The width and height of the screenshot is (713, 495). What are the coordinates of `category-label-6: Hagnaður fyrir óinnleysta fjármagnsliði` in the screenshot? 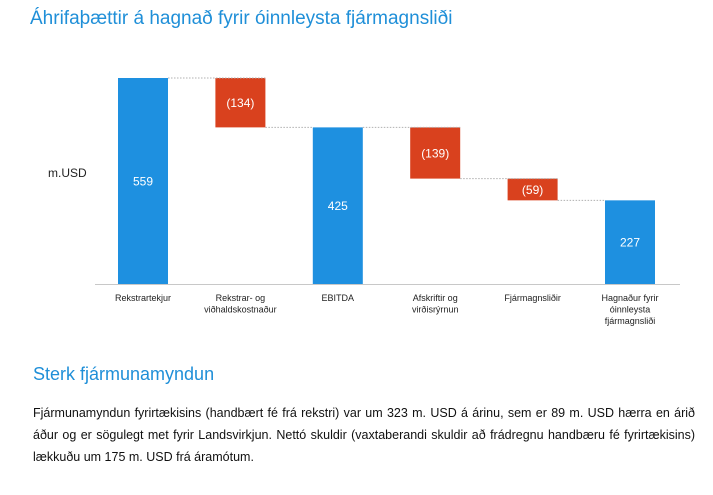 It's located at (629, 309).